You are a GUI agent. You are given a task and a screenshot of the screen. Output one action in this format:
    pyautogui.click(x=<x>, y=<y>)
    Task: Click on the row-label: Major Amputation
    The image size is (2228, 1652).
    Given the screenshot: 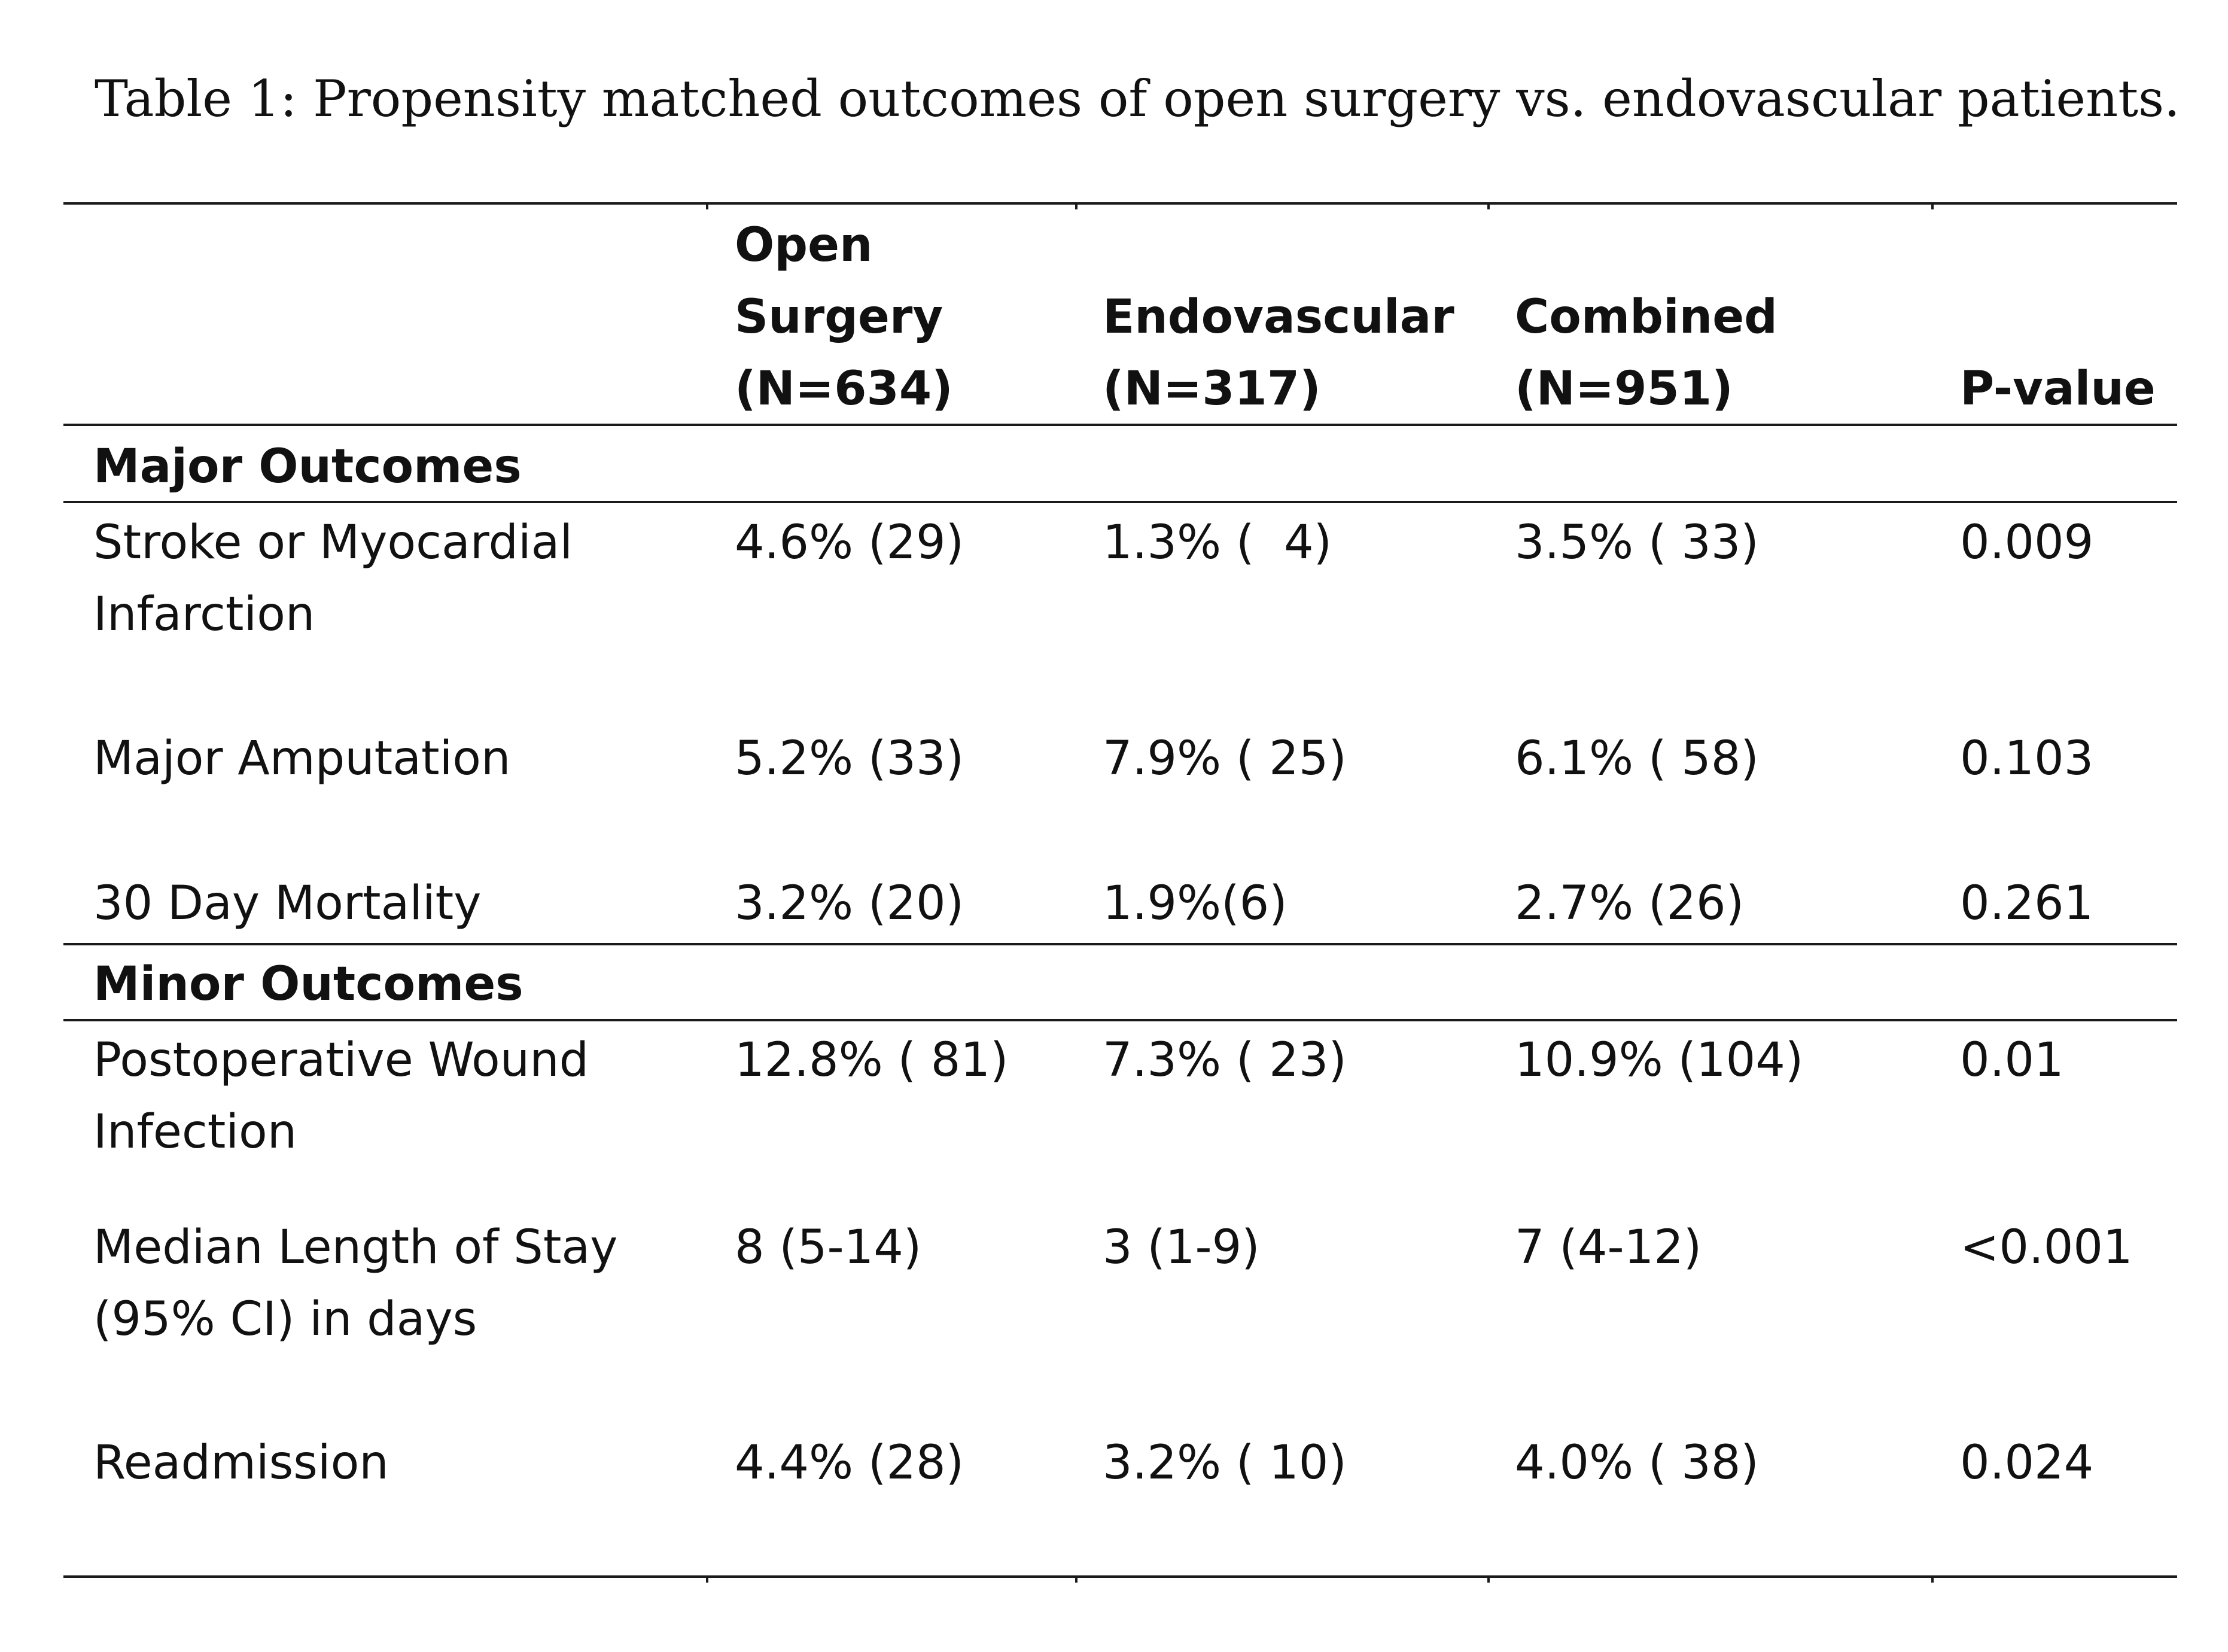 What is the action you would take?
    pyautogui.click(x=301, y=759)
    